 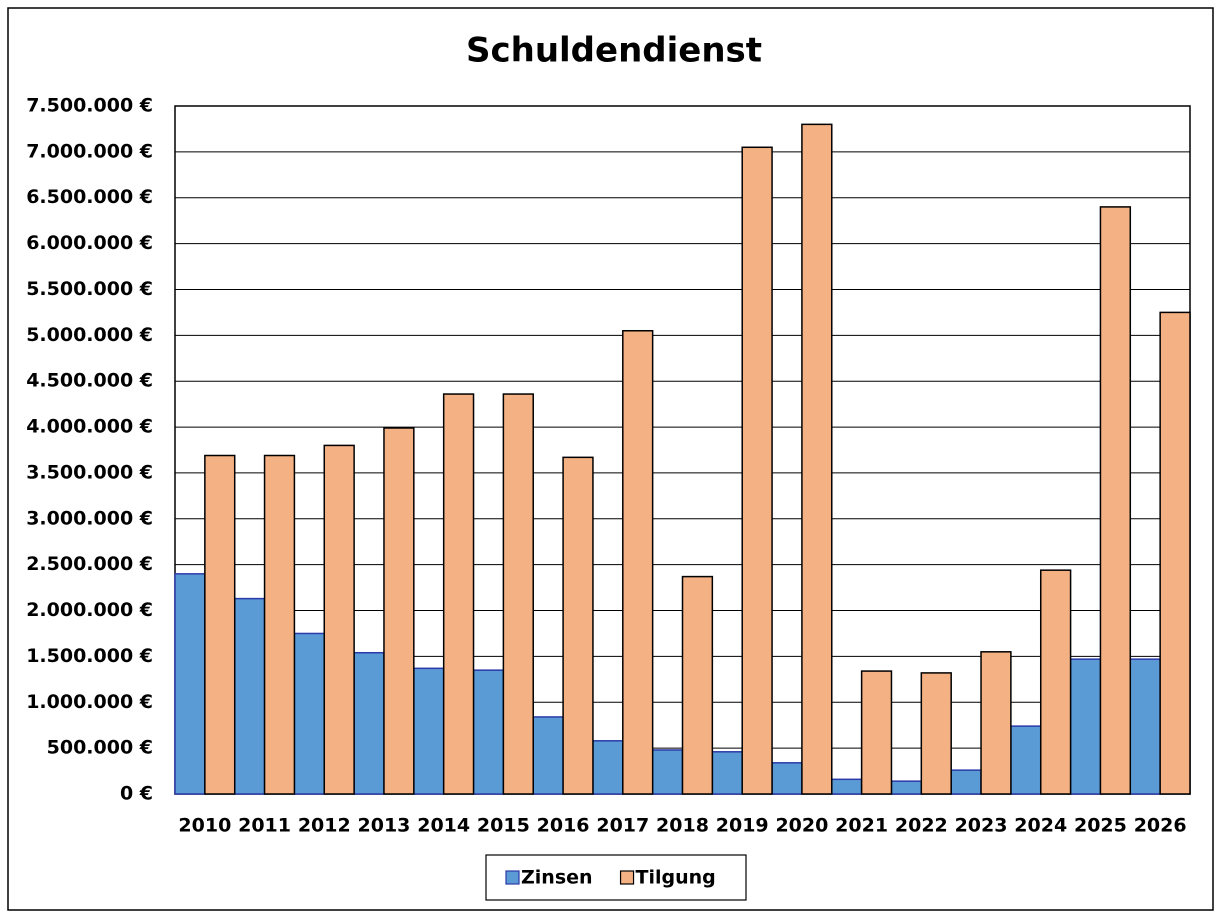 I want to click on x-tick-label: 2011, so click(x=264, y=826).